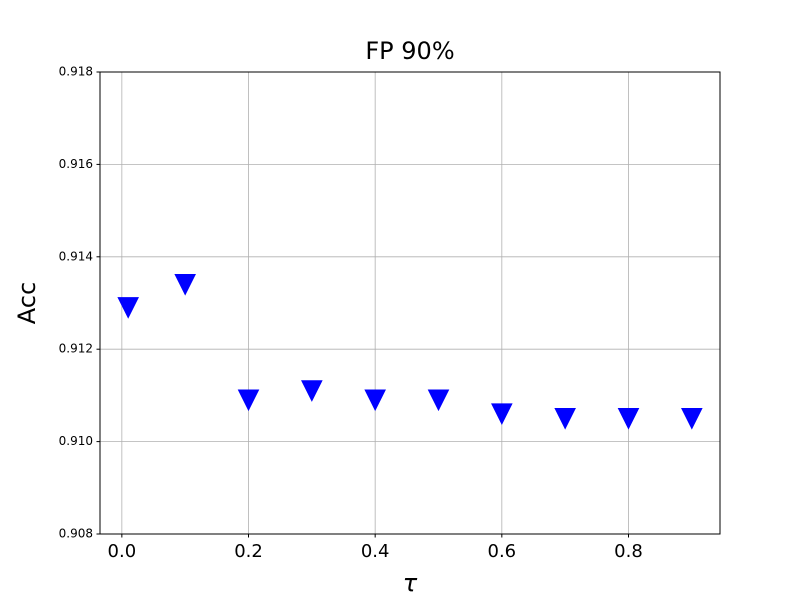 The image size is (800, 600). Describe the element at coordinates (76, 349) in the screenshot. I see `y-tick-label: 0.912` at that location.